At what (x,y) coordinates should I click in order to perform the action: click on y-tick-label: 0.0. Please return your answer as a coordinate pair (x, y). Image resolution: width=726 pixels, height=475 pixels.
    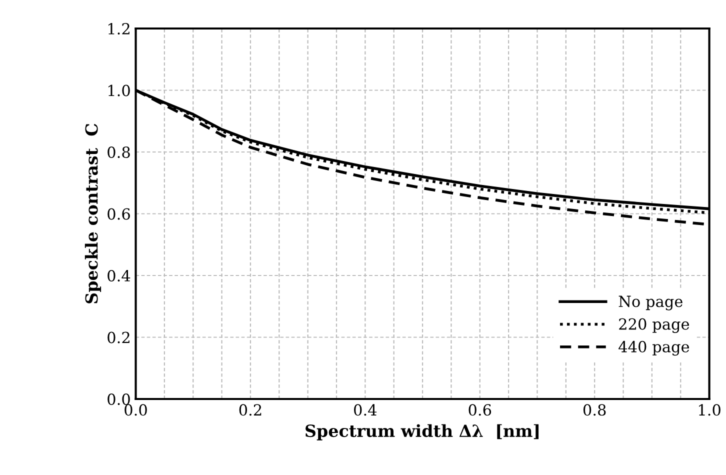
    Looking at the image, I should click on (119, 399).